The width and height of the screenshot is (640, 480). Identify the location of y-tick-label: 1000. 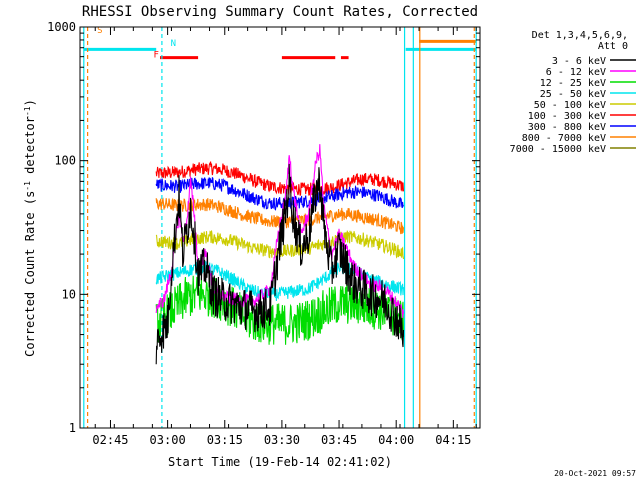
(61, 27).